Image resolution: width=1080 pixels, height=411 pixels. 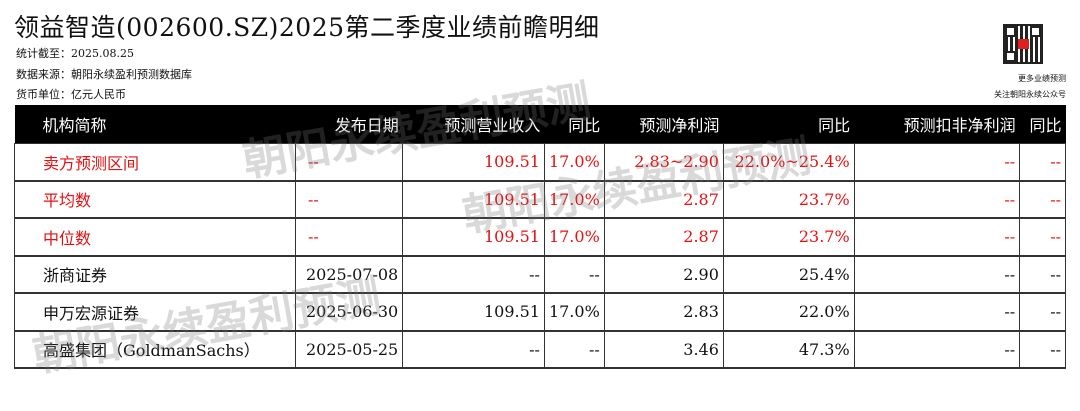 I want to click on table-cell: 高盛集团（GoldmanSachs）, so click(x=155, y=349).